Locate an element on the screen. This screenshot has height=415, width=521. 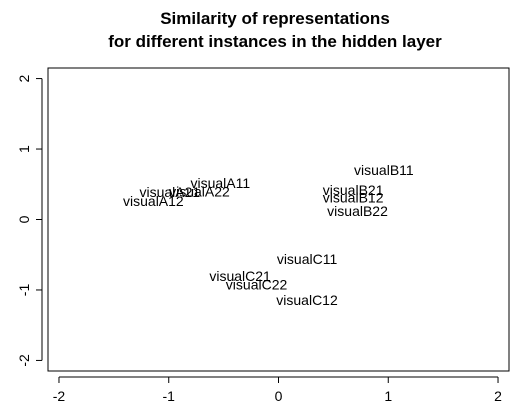
y-tick-label: -2 is located at coordinates (24, 360).